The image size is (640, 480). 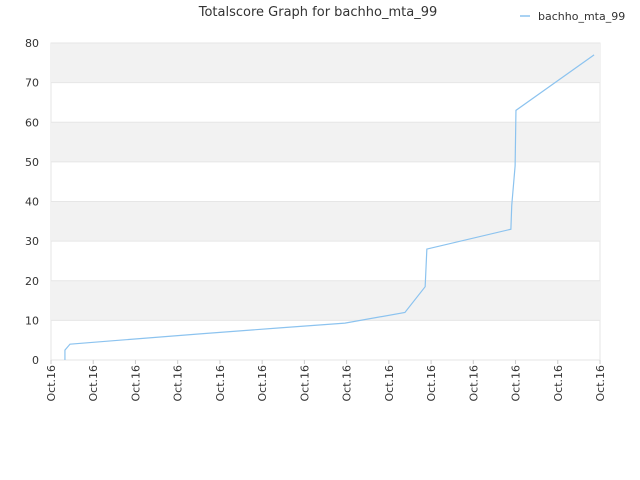 I want to click on y-tick-label: 0, so click(x=35, y=360).